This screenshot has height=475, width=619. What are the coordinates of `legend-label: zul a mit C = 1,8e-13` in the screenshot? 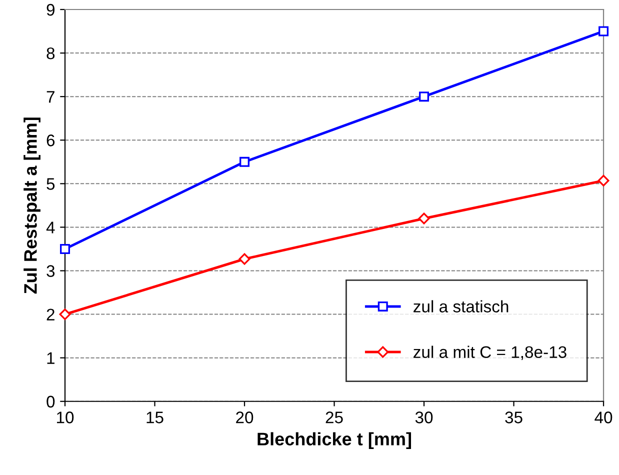 It's located at (490, 353).